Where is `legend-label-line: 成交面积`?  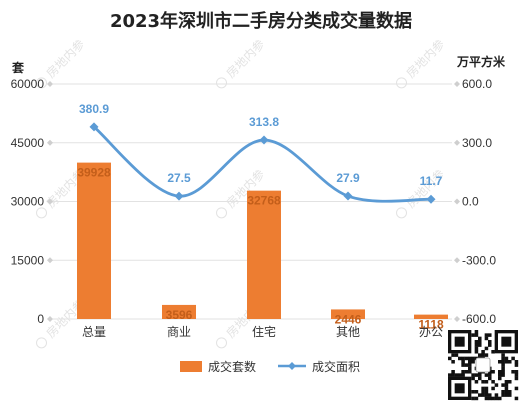
legend-label-line: 成交面积 is located at coordinates (336, 366).